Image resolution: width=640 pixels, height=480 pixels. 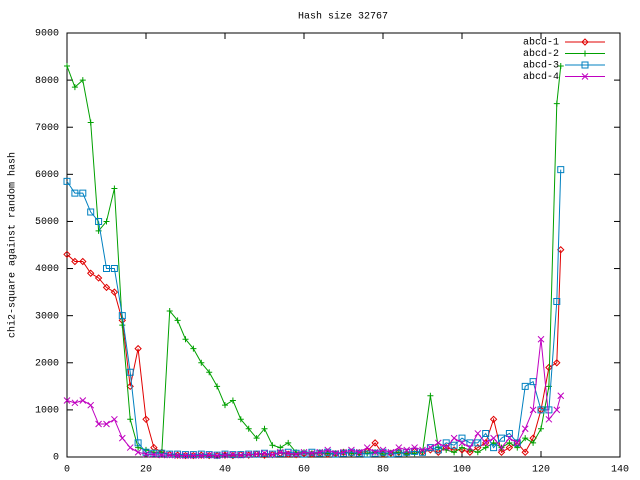 I want to click on y-axis-label: chi2-square against random hash, so click(x=13, y=245).